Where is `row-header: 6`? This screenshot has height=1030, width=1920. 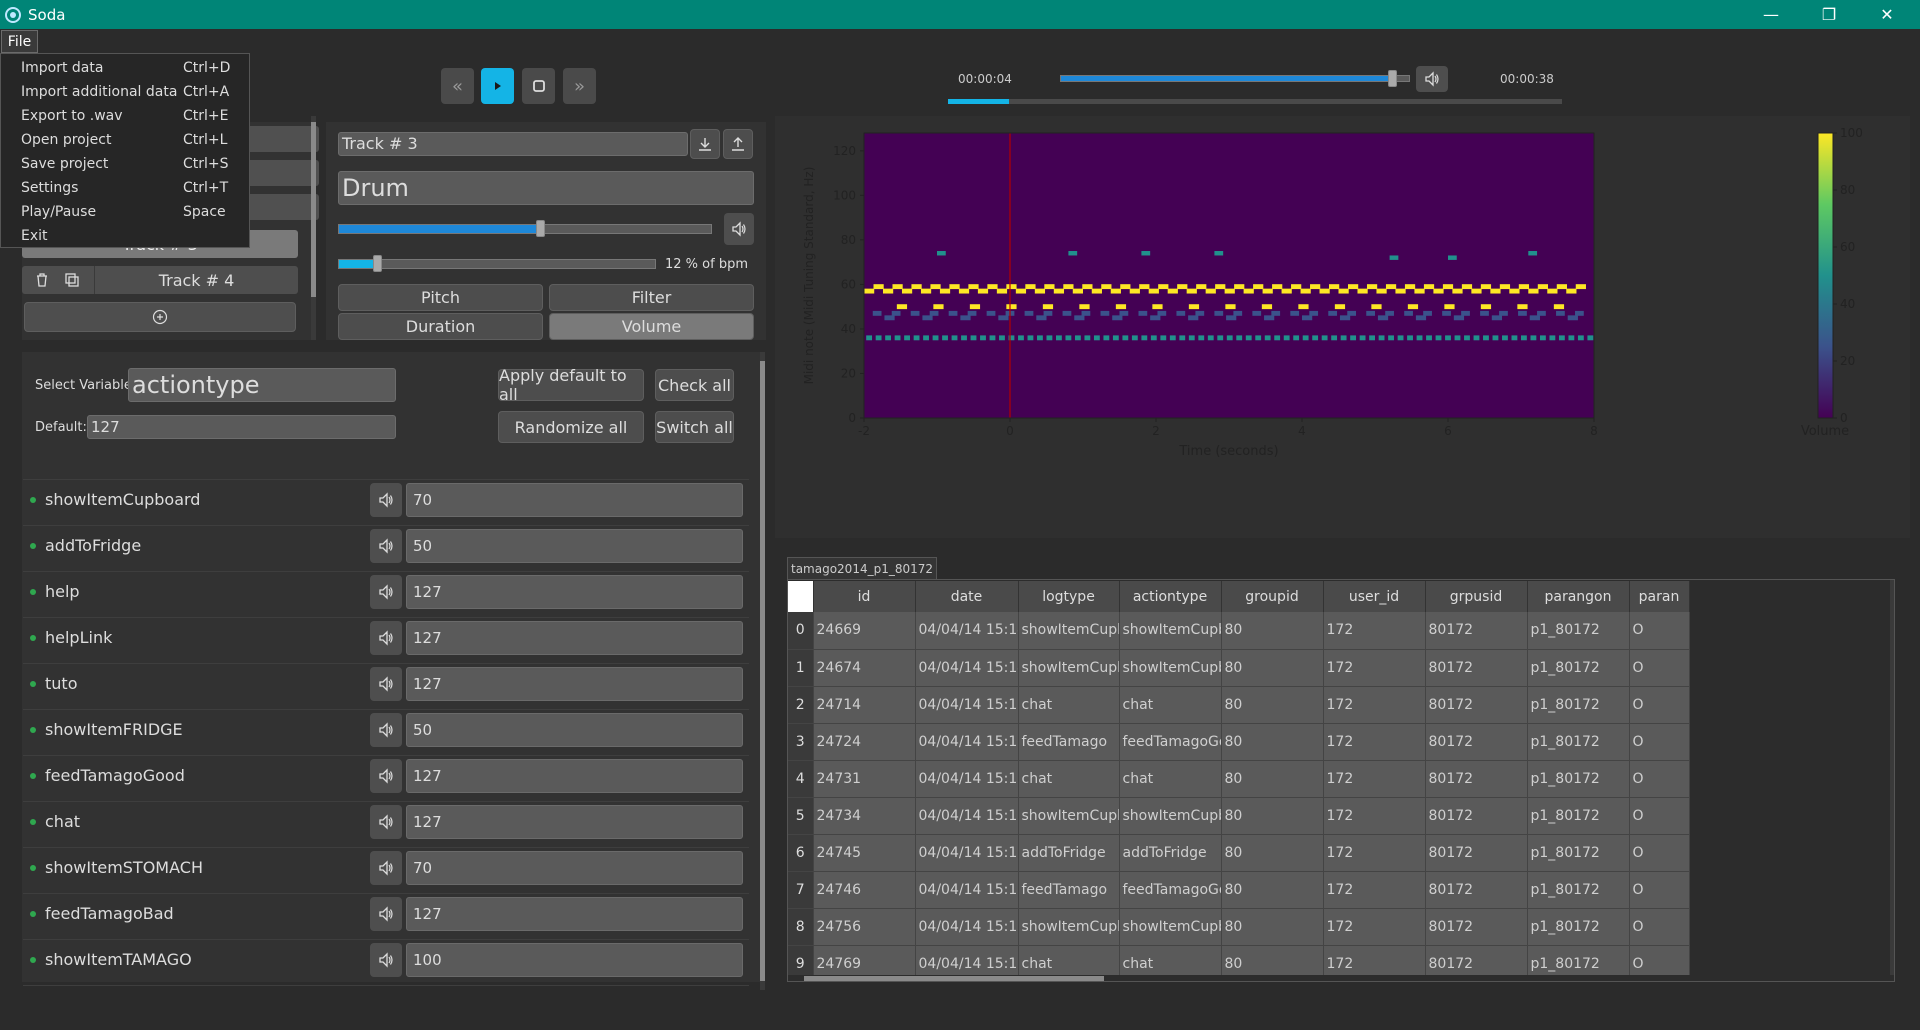 row-header: 6 is located at coordinates (801, 853).